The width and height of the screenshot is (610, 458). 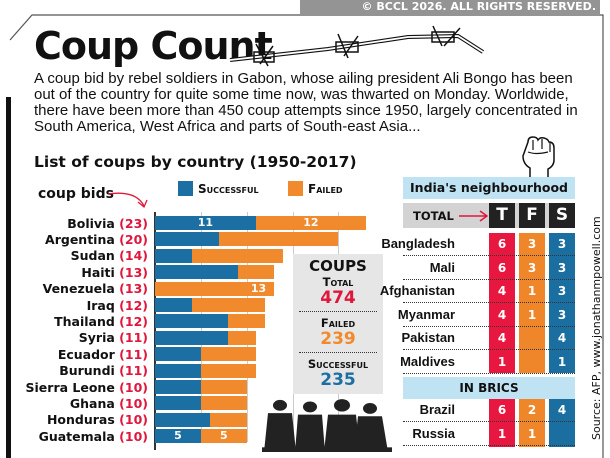 I want to click on legend-swatch-successful, so click(x=185, y=188).